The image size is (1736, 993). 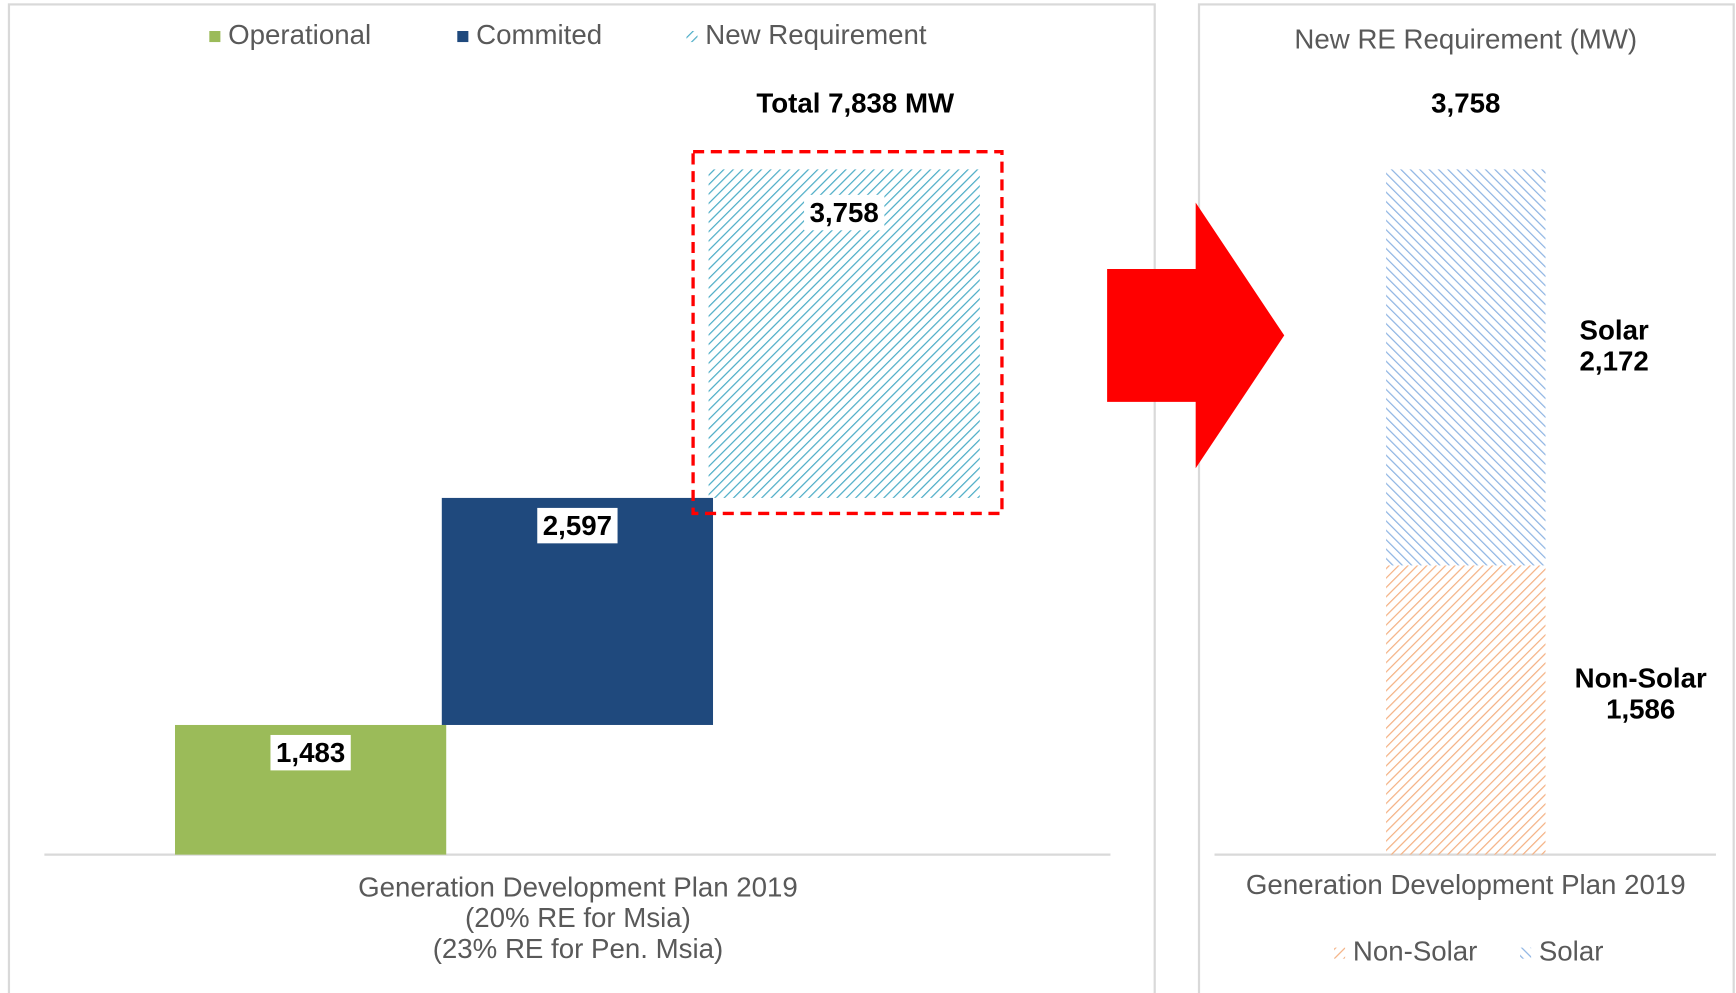 I want to click on data-label: 2,597, so click(x=577, y=525).